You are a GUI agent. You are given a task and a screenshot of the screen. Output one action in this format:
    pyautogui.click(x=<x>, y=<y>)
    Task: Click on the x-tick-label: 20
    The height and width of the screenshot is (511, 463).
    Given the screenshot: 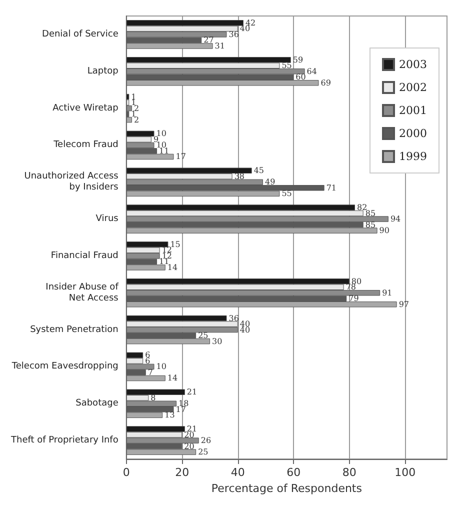 What is the action you would take?
    pyautogui.click(x=182, y=472)
    